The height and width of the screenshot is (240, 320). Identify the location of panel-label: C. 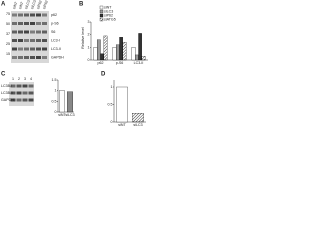
(3, 75).